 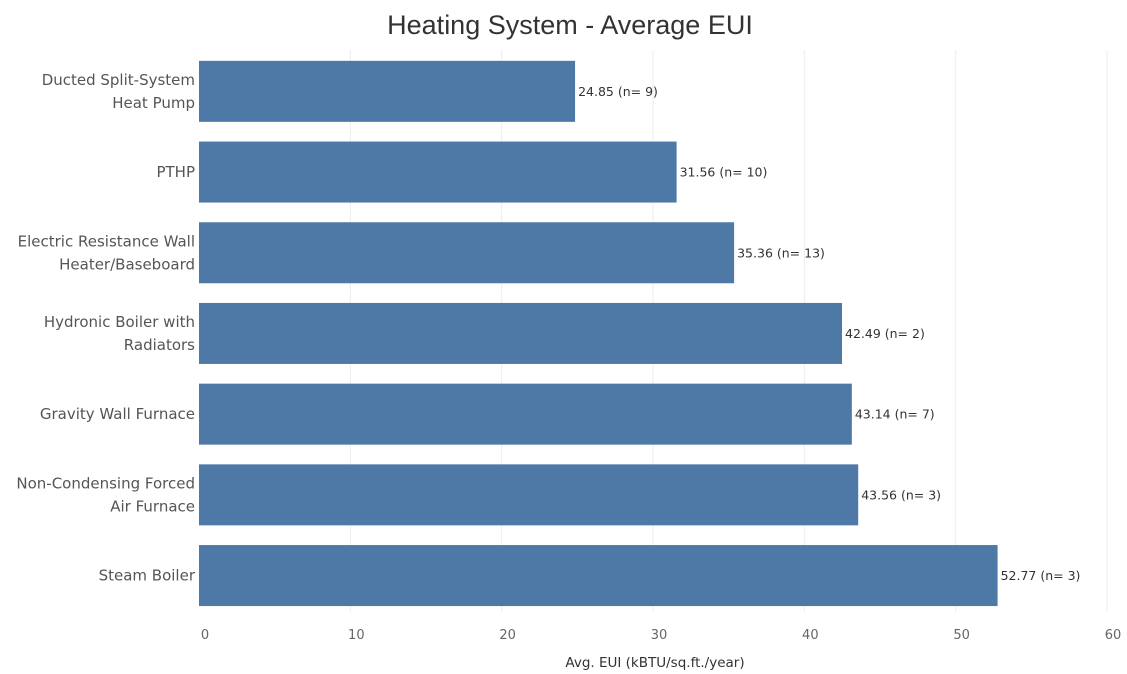 What do you see at coordinates (901, 494) in the screenshot?
I see `data-label-5: 43.56 (n= 3)` at bounding box center [901, 494].